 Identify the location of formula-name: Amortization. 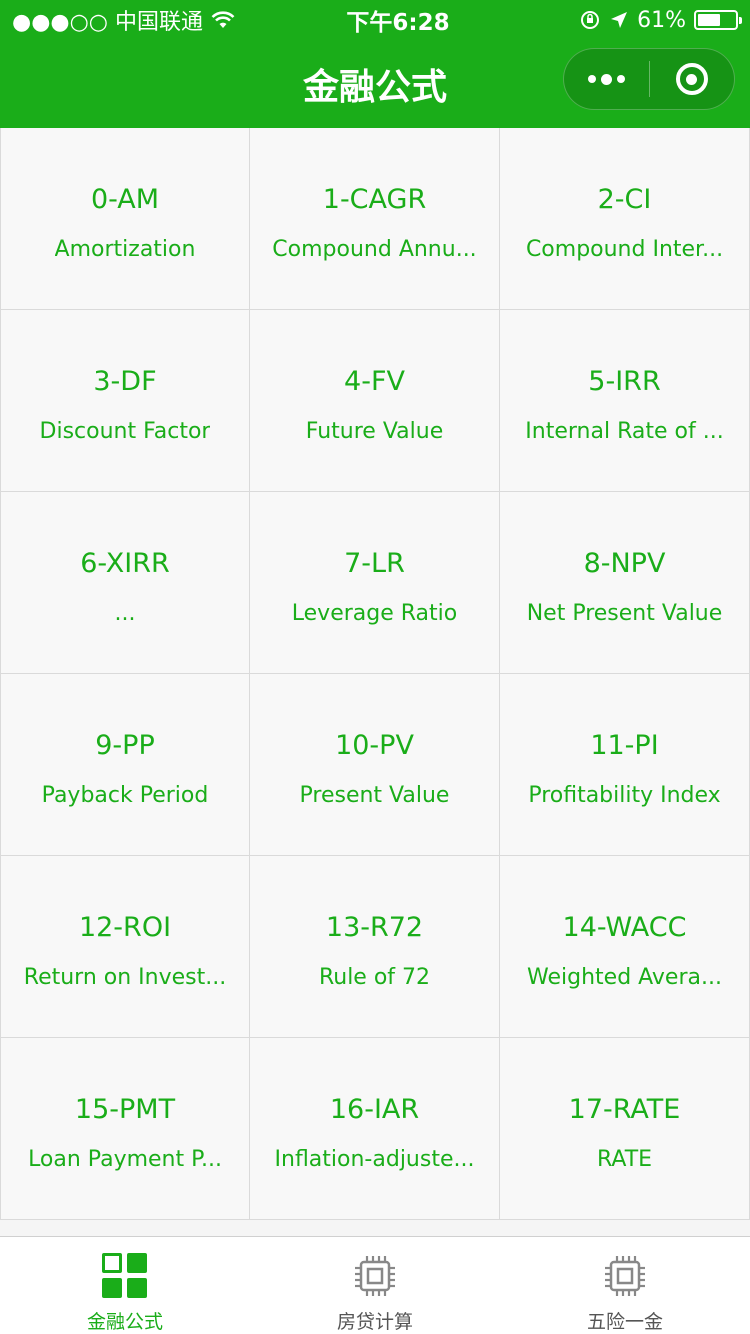
(125, 249).